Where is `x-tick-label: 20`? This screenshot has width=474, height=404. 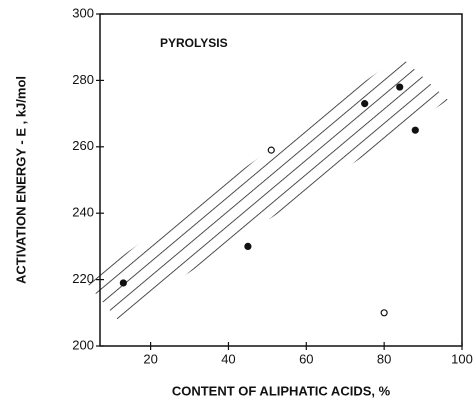 x-tick-label: 20 is located at coordinates (150, 358).